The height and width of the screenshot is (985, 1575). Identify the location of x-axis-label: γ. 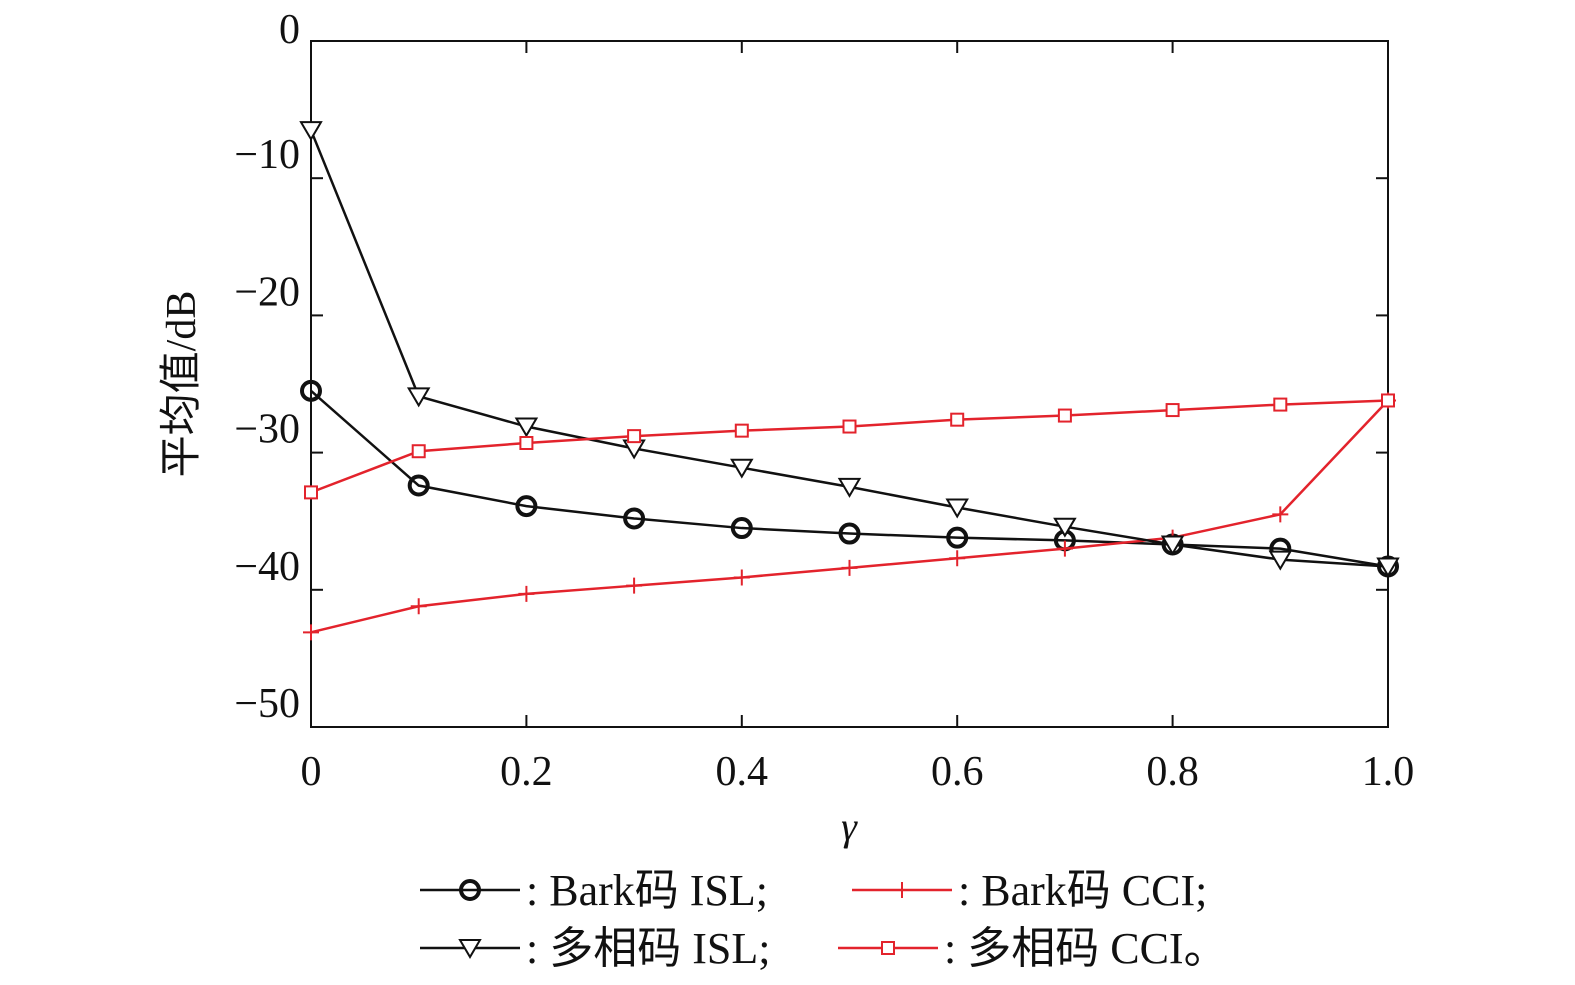
(849, 826).